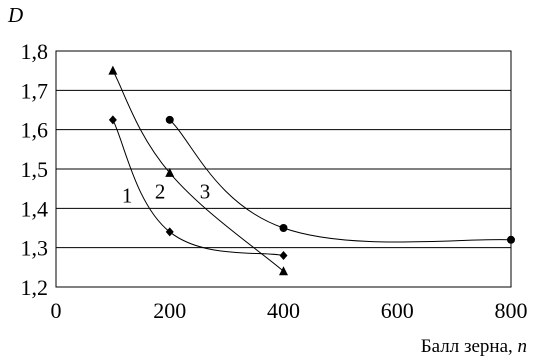 Image resolution: width=537 pixels, height=358 pixels. I want to click on x-axis-label: Балл зерна, n, so click(474, 346).